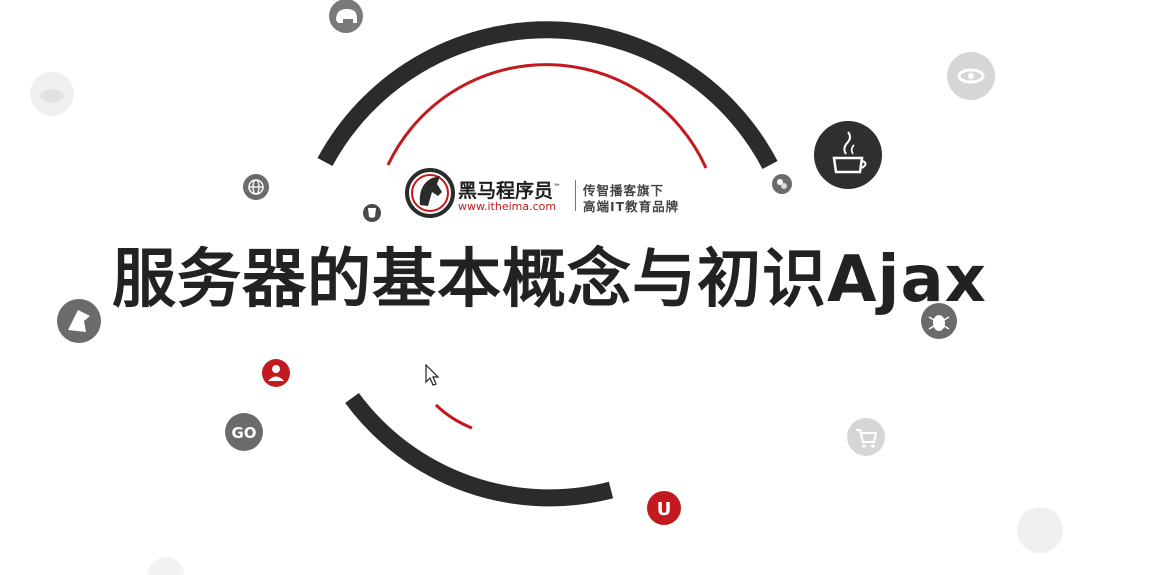  What do you see at coordinates (432, 375) in the screenshot?
I see `mouse-cursor-icon` at bounding box center [432, 375].